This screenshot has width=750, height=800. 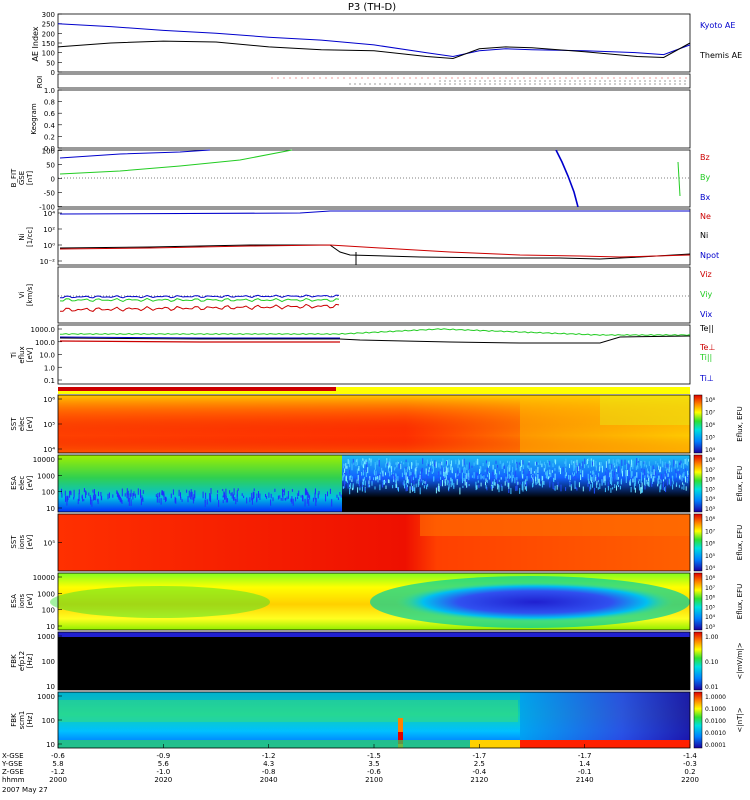 What do you see at coordinates (49, 230) in the screenshot?
I see `density-tick-label: 10²` at bounding box center [49, 230].